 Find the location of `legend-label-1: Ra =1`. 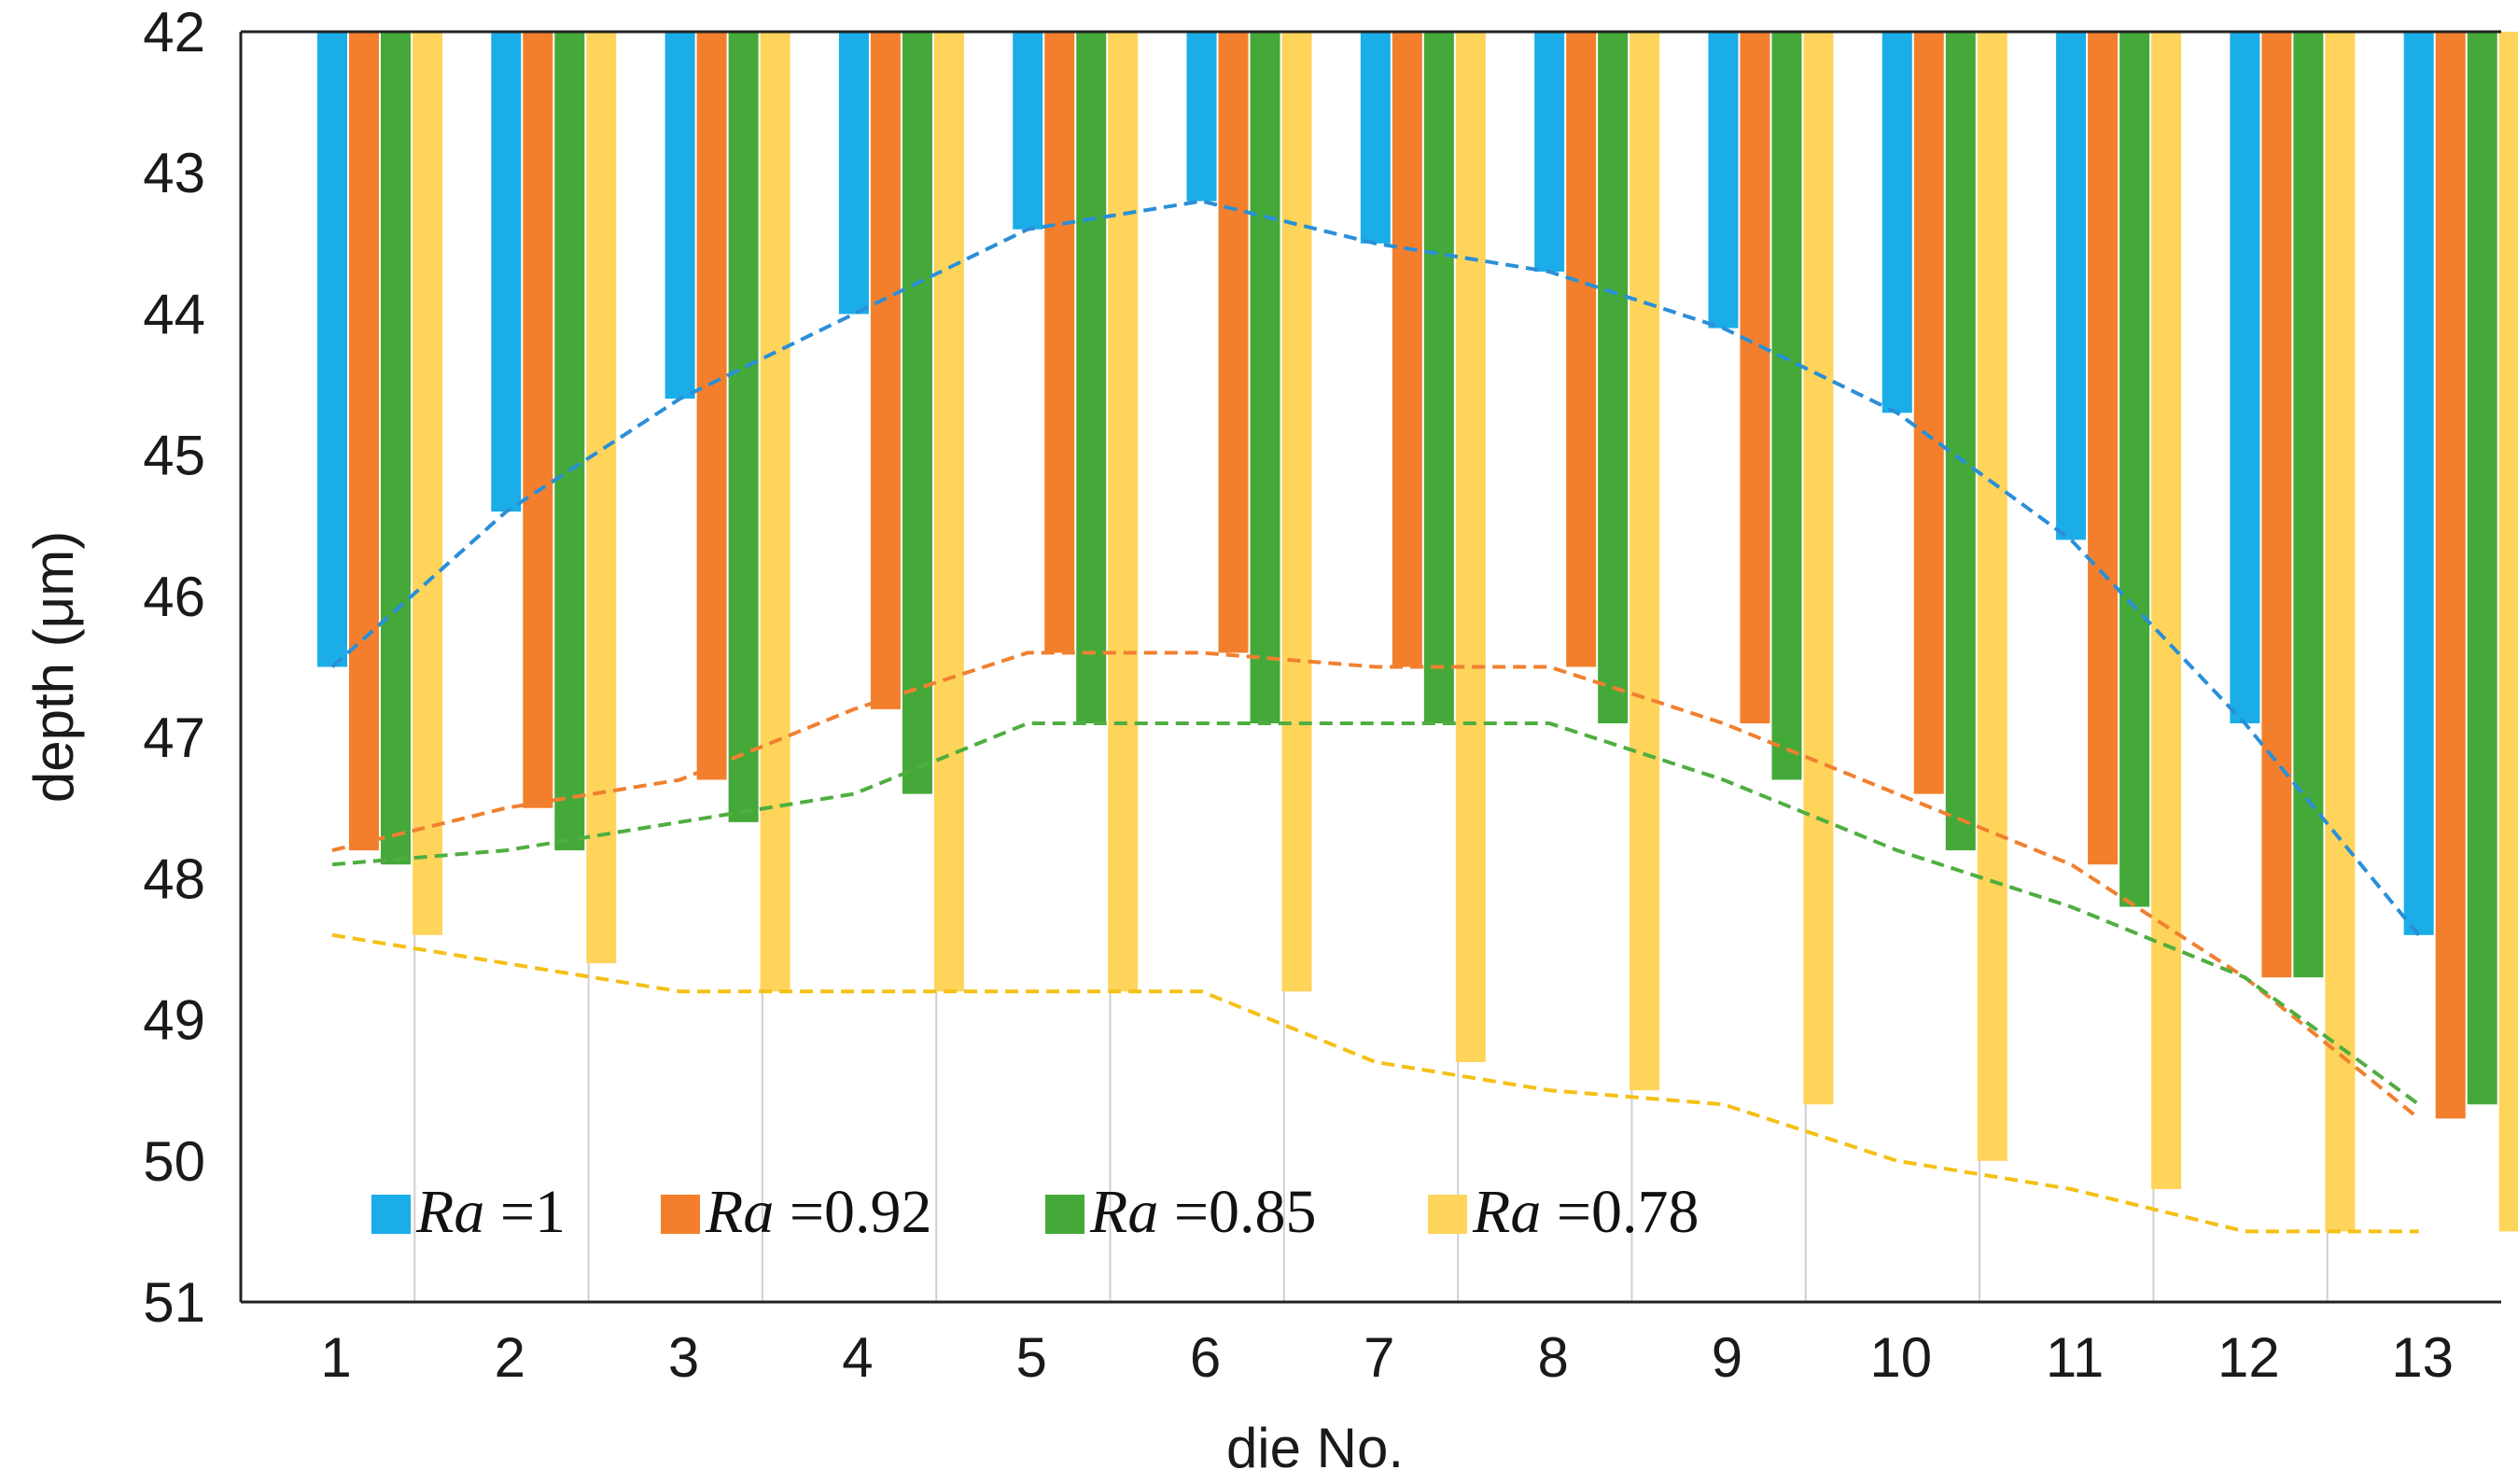

legend-label-1: Ra =1 is located at coordinates (490, 1212).